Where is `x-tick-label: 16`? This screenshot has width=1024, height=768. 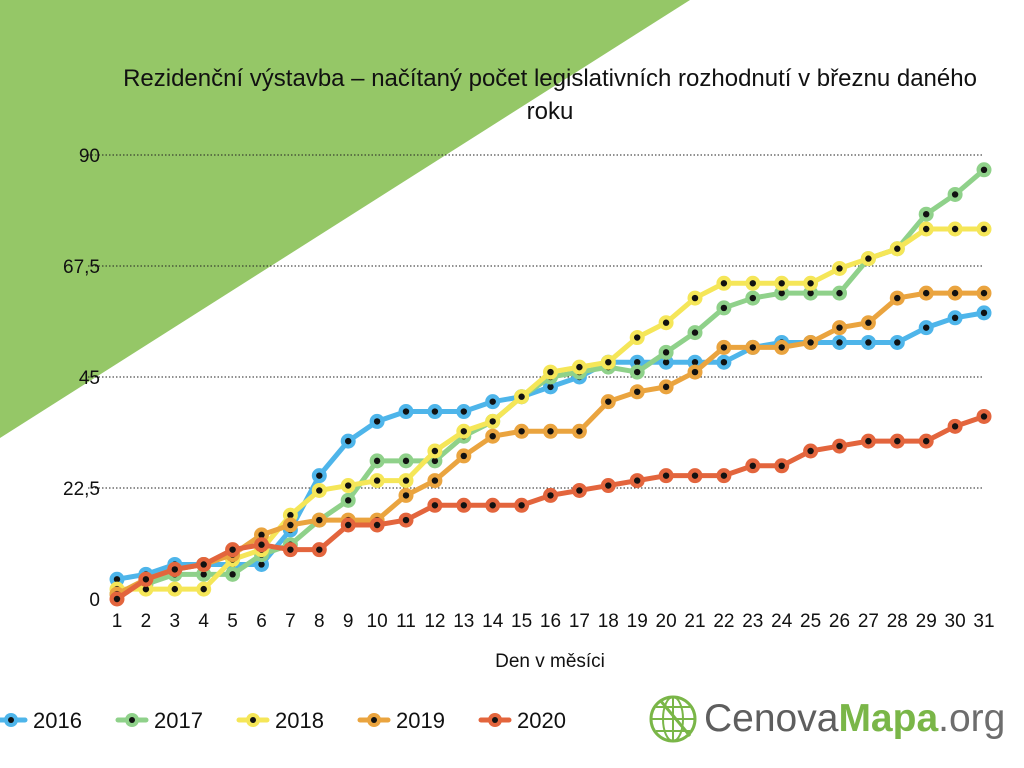
x-tick-label: 16 is located at coordinates (550, 621).